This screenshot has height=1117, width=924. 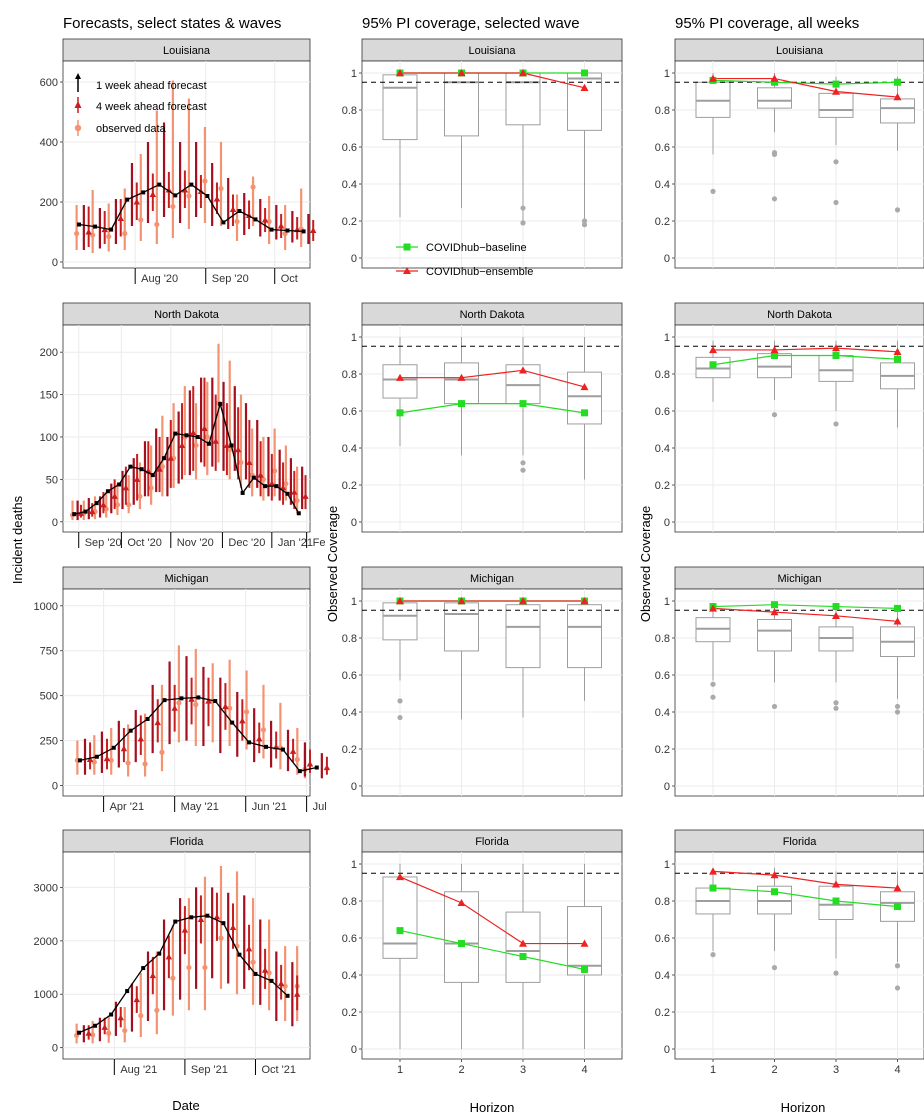 What do you see at coordinates (17, 539) in the screenshot?
I see `y-axis-label-deaths: Incident deaths` at bounding box center [17, 539].